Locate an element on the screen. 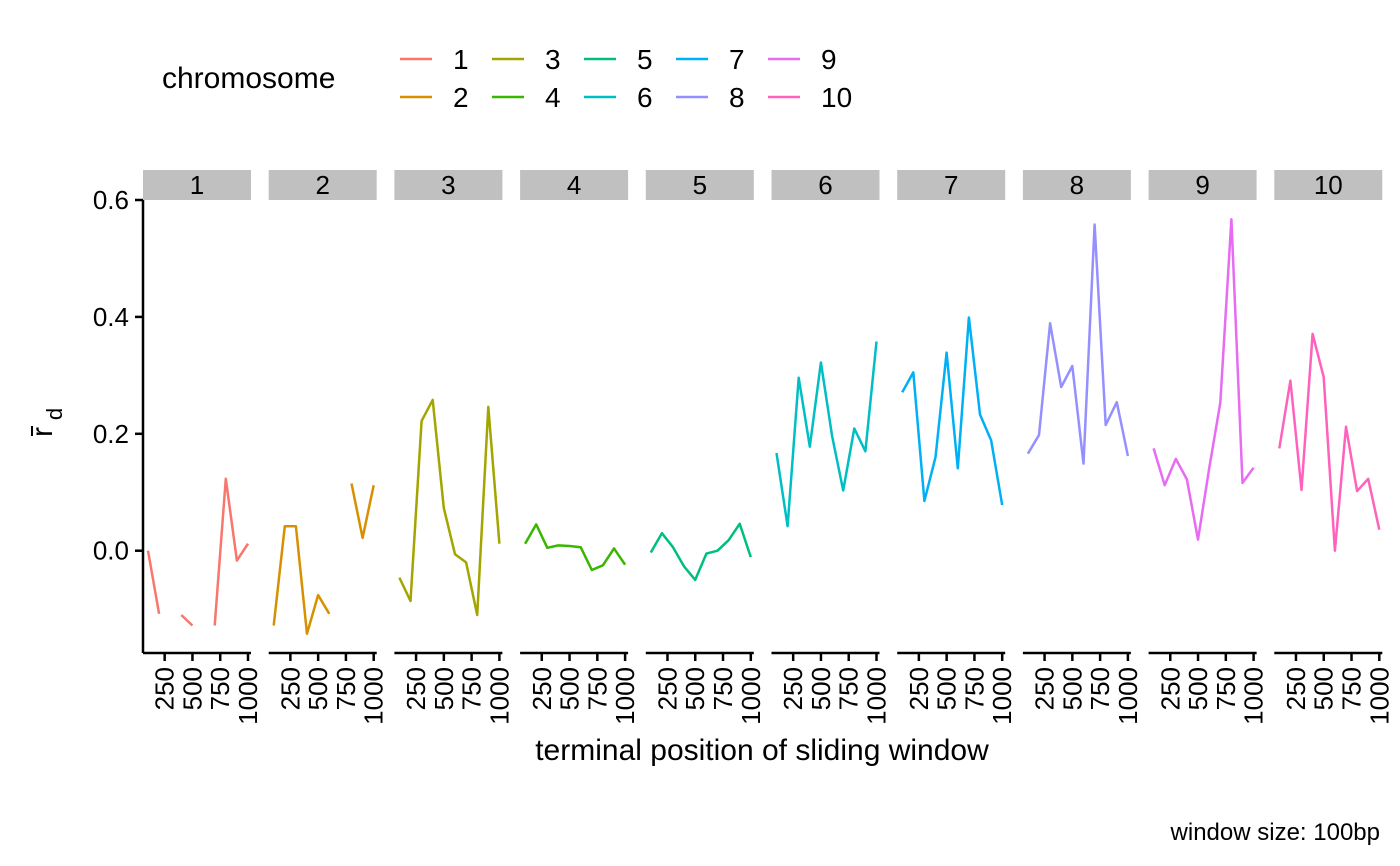  legend-label: 6 is located at coordinates (645, 97).